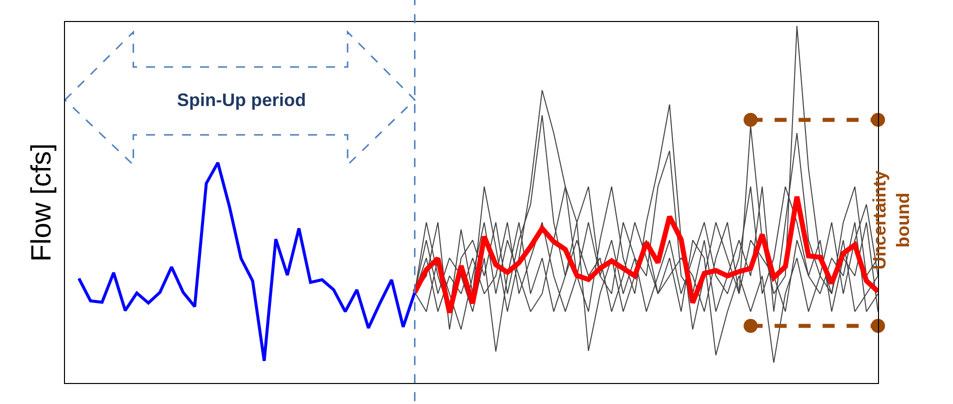  Describe the element at coordinates (241, 100) in the screenshot. I see `annotation: Spin-Up period` at that location.